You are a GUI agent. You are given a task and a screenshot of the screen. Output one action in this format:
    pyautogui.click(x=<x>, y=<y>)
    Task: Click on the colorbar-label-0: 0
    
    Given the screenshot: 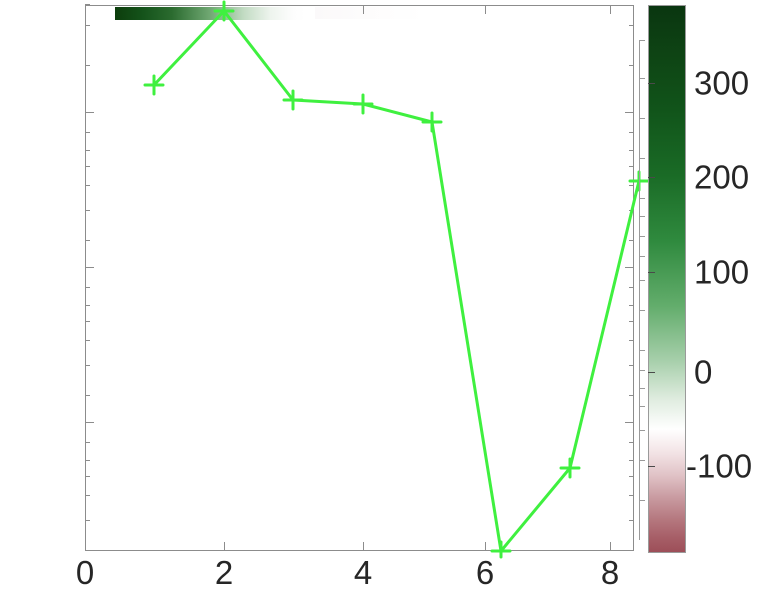 What is the action you would take?
    pyautogui.click(x=703, y=372)
    